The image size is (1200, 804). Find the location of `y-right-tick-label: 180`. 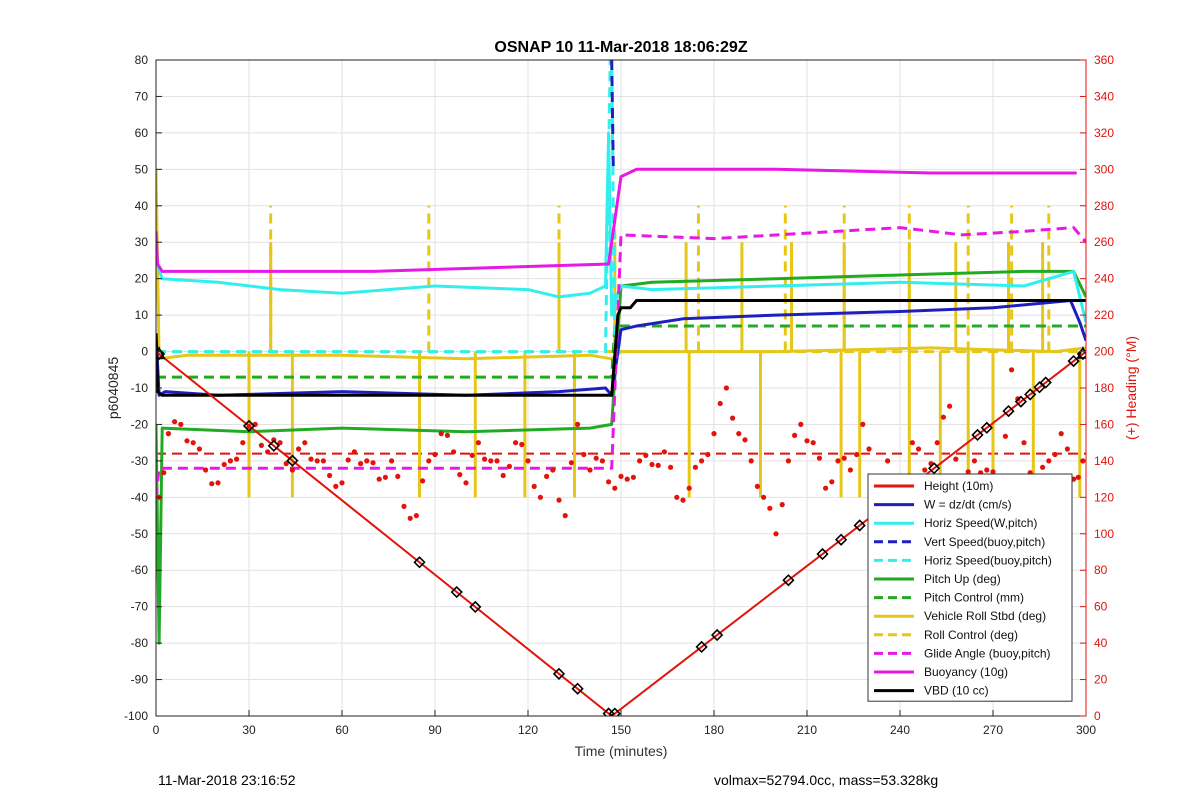

y-right-tick-label: 180 is located at coordinates (1104, 388).